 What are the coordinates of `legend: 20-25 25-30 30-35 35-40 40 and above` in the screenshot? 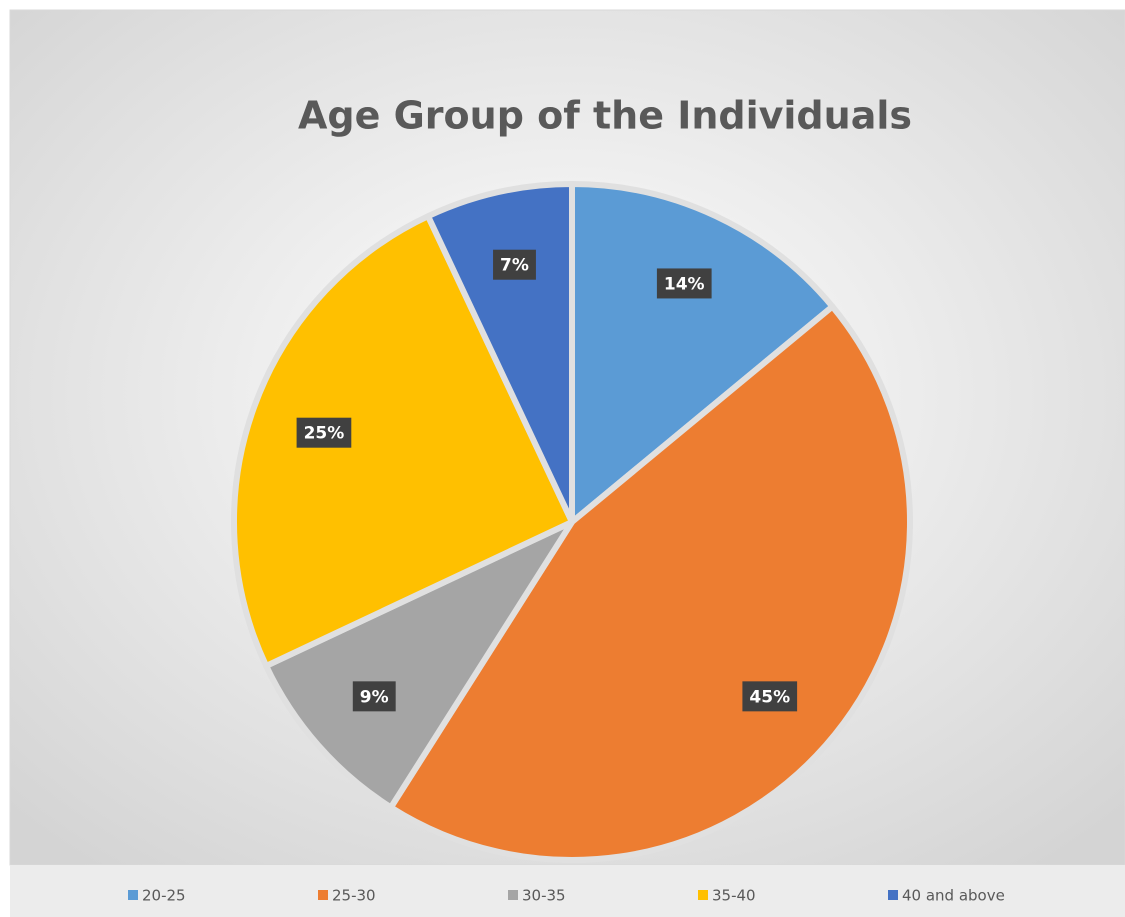 It's located at (566, 896).